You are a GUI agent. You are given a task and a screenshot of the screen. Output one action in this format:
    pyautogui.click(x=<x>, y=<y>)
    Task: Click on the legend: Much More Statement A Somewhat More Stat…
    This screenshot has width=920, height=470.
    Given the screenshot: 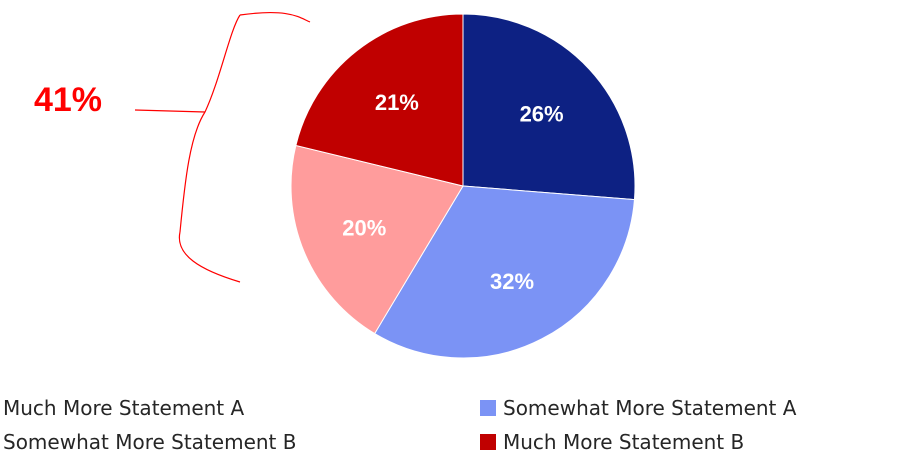 What is the action you would take?
    pyautogui.click(x=460, y=425)
    